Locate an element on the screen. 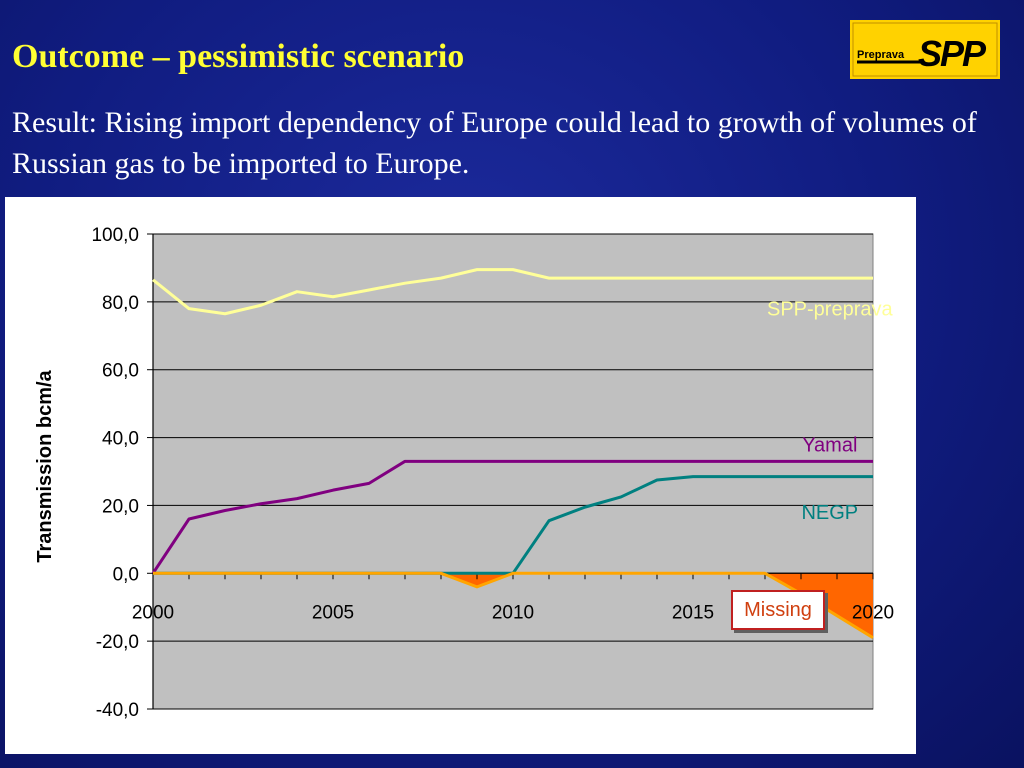 This screenshot has width=1024, height=768. svg-text: SPP is located at coordinates (952, 53).